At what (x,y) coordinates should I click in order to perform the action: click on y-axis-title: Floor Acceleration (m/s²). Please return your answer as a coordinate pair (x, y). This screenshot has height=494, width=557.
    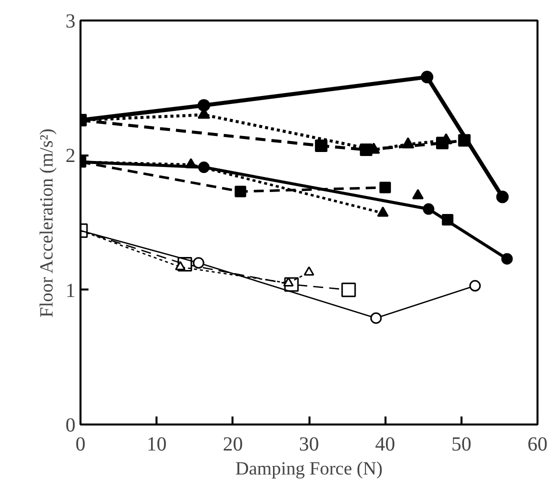
    Looking at the image, I should click on (47, 223).